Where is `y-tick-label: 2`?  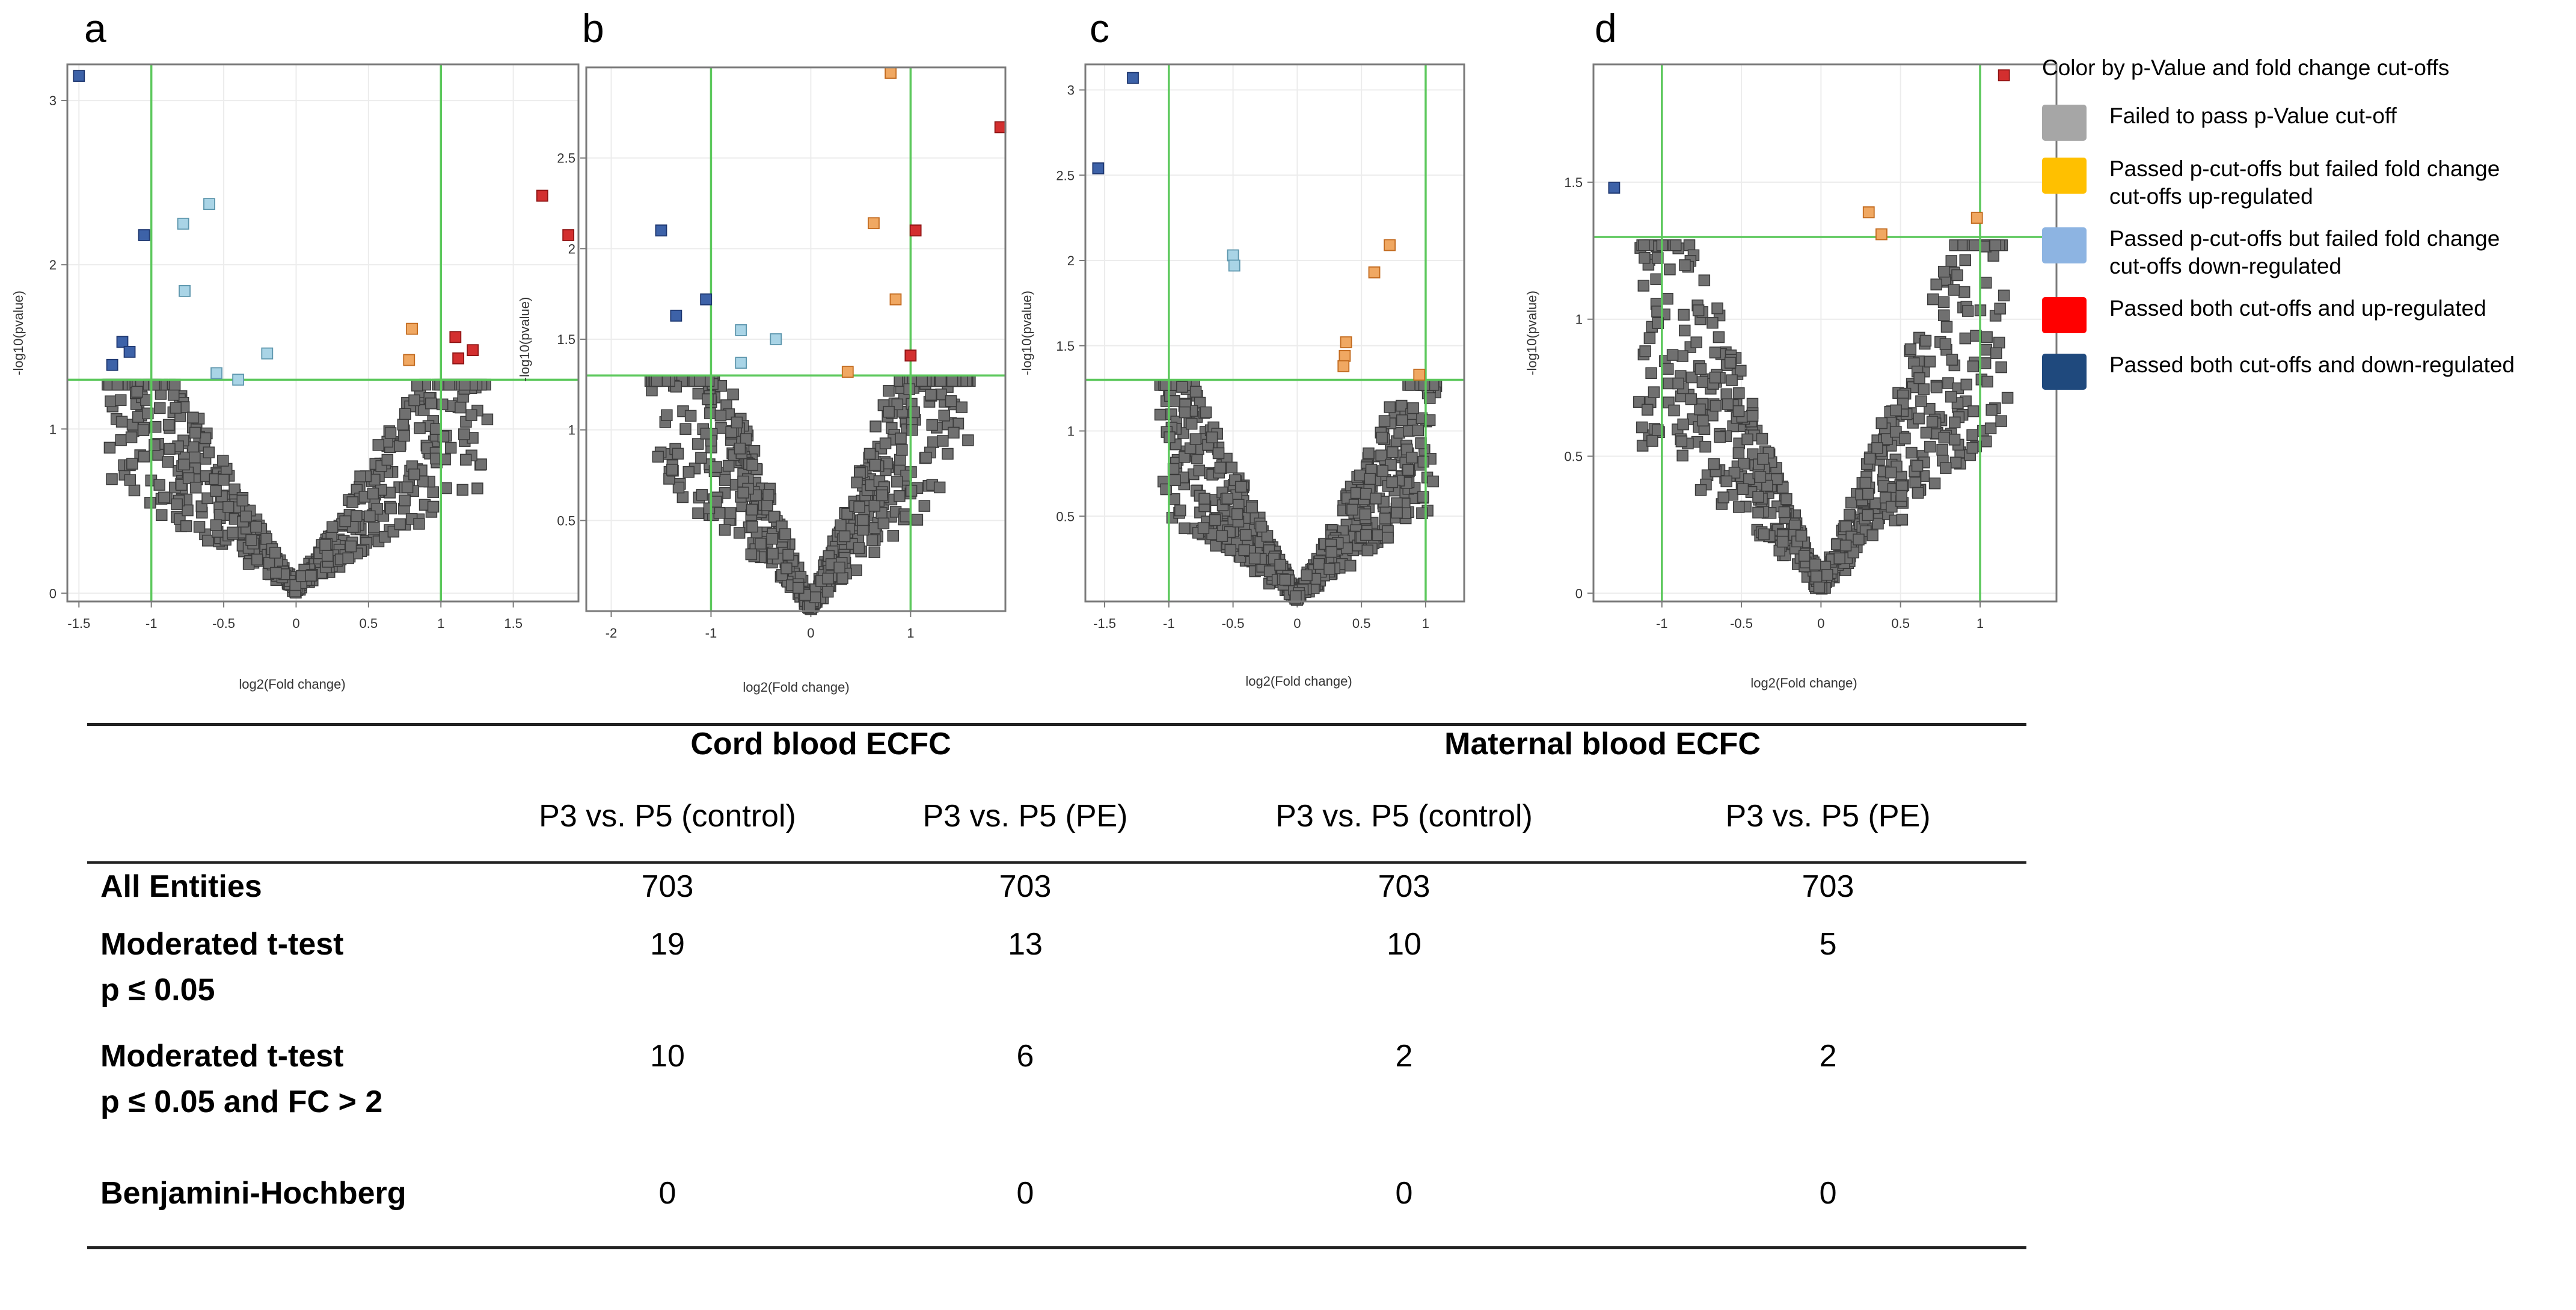
y-tick-label: 2 is located at coordinates (571, 248).